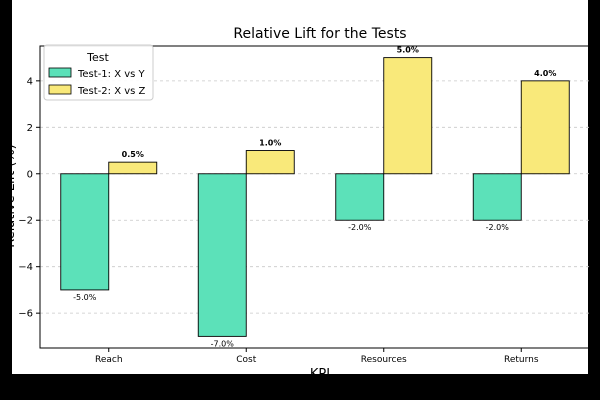 The height and width of the screenshot is (400, 600). Describe the element at coordinates (319, 34) in the screenshot. I see `chart-title: Relative Lift for the Tests` at that location.